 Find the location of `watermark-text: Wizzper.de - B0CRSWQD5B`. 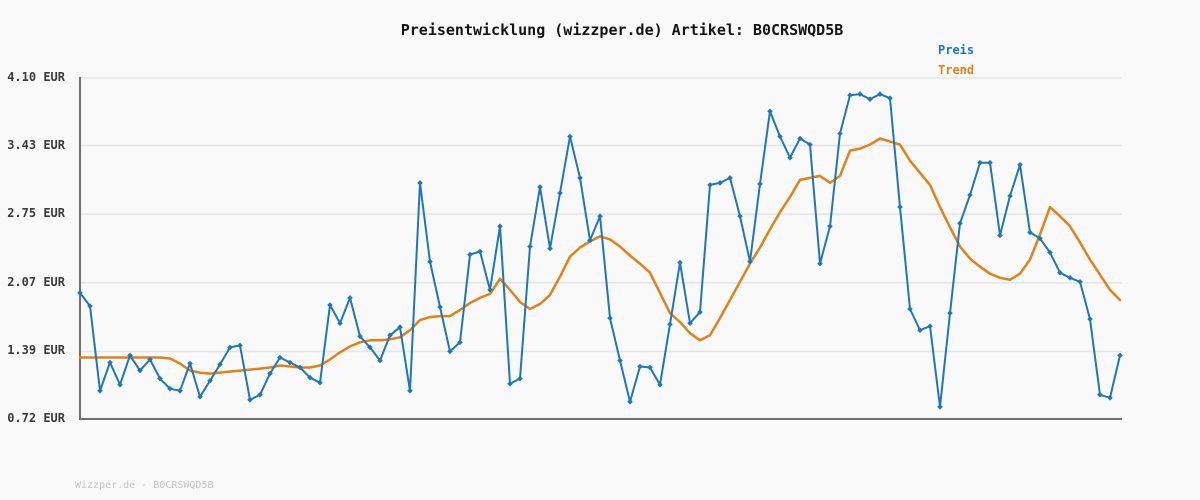

watermark-text: Wizzper.de - B0CRSWQD5B is located at coordinates (144, 485).